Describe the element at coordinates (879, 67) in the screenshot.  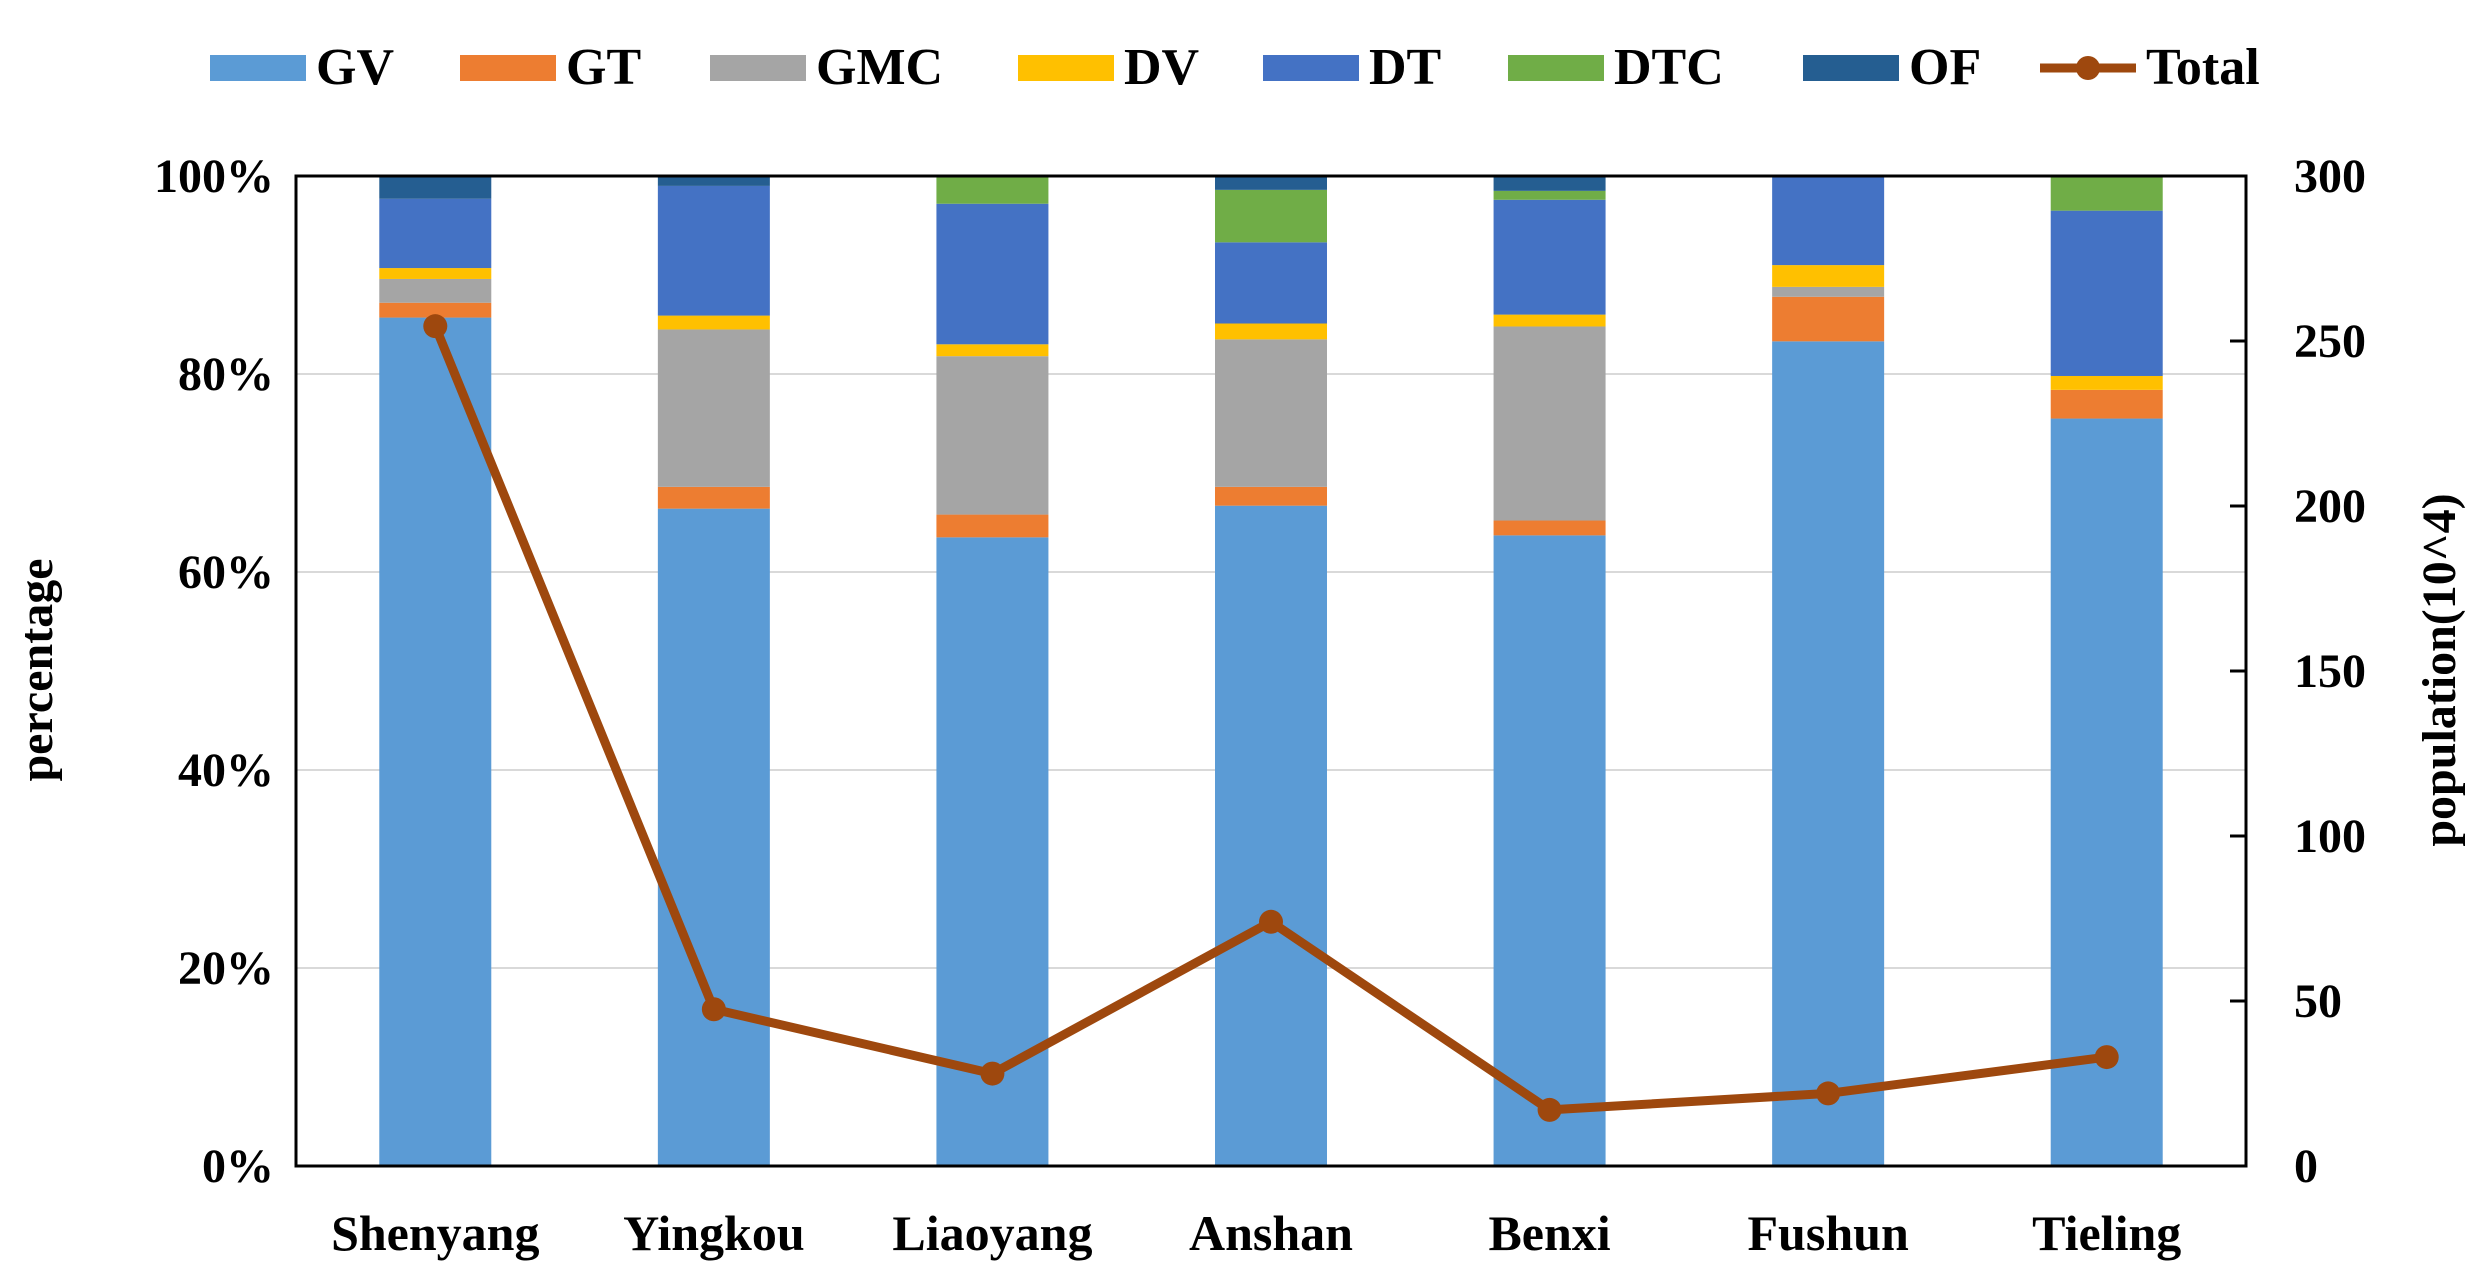
I see `legend-label-gmc: GMC` at that location.